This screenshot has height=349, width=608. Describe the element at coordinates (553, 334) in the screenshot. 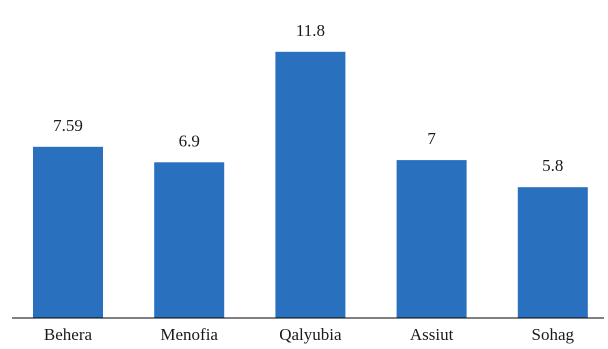

I see `x-tick-label-sohag: Sohag` at that location.